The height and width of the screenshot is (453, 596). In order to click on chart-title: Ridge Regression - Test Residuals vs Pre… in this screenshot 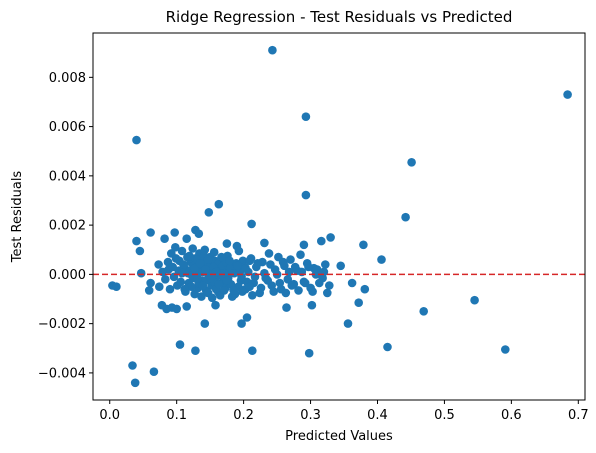, I will do `click(339, 17)`.